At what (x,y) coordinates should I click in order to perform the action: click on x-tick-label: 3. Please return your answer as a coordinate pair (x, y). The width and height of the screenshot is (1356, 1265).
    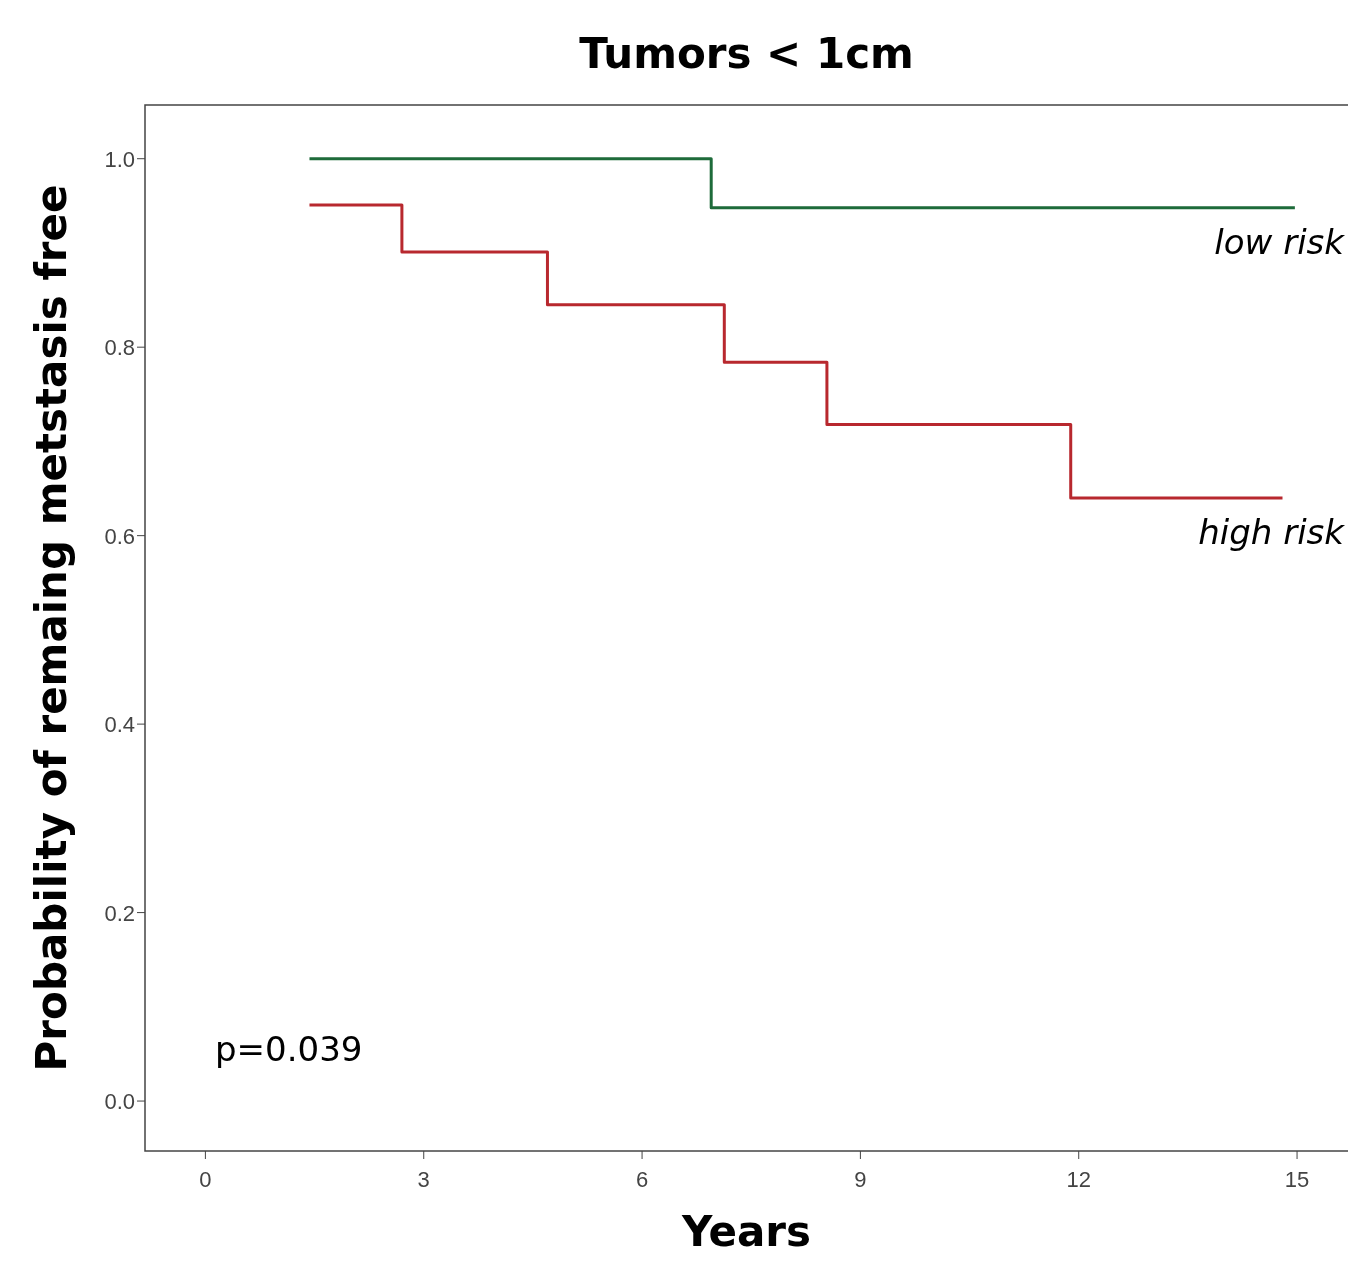
    Looking at the image, I should click on (423, 1179).